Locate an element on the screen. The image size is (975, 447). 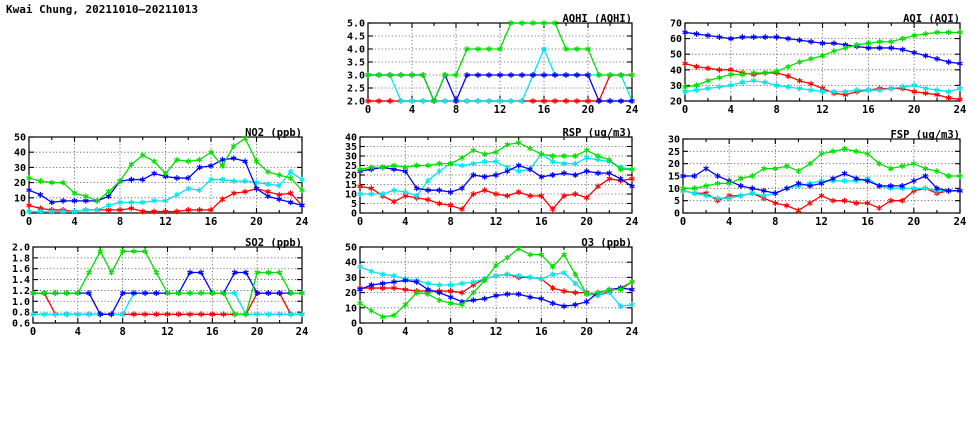
y-tick-label: 15 is located at coordinates (674, 177).